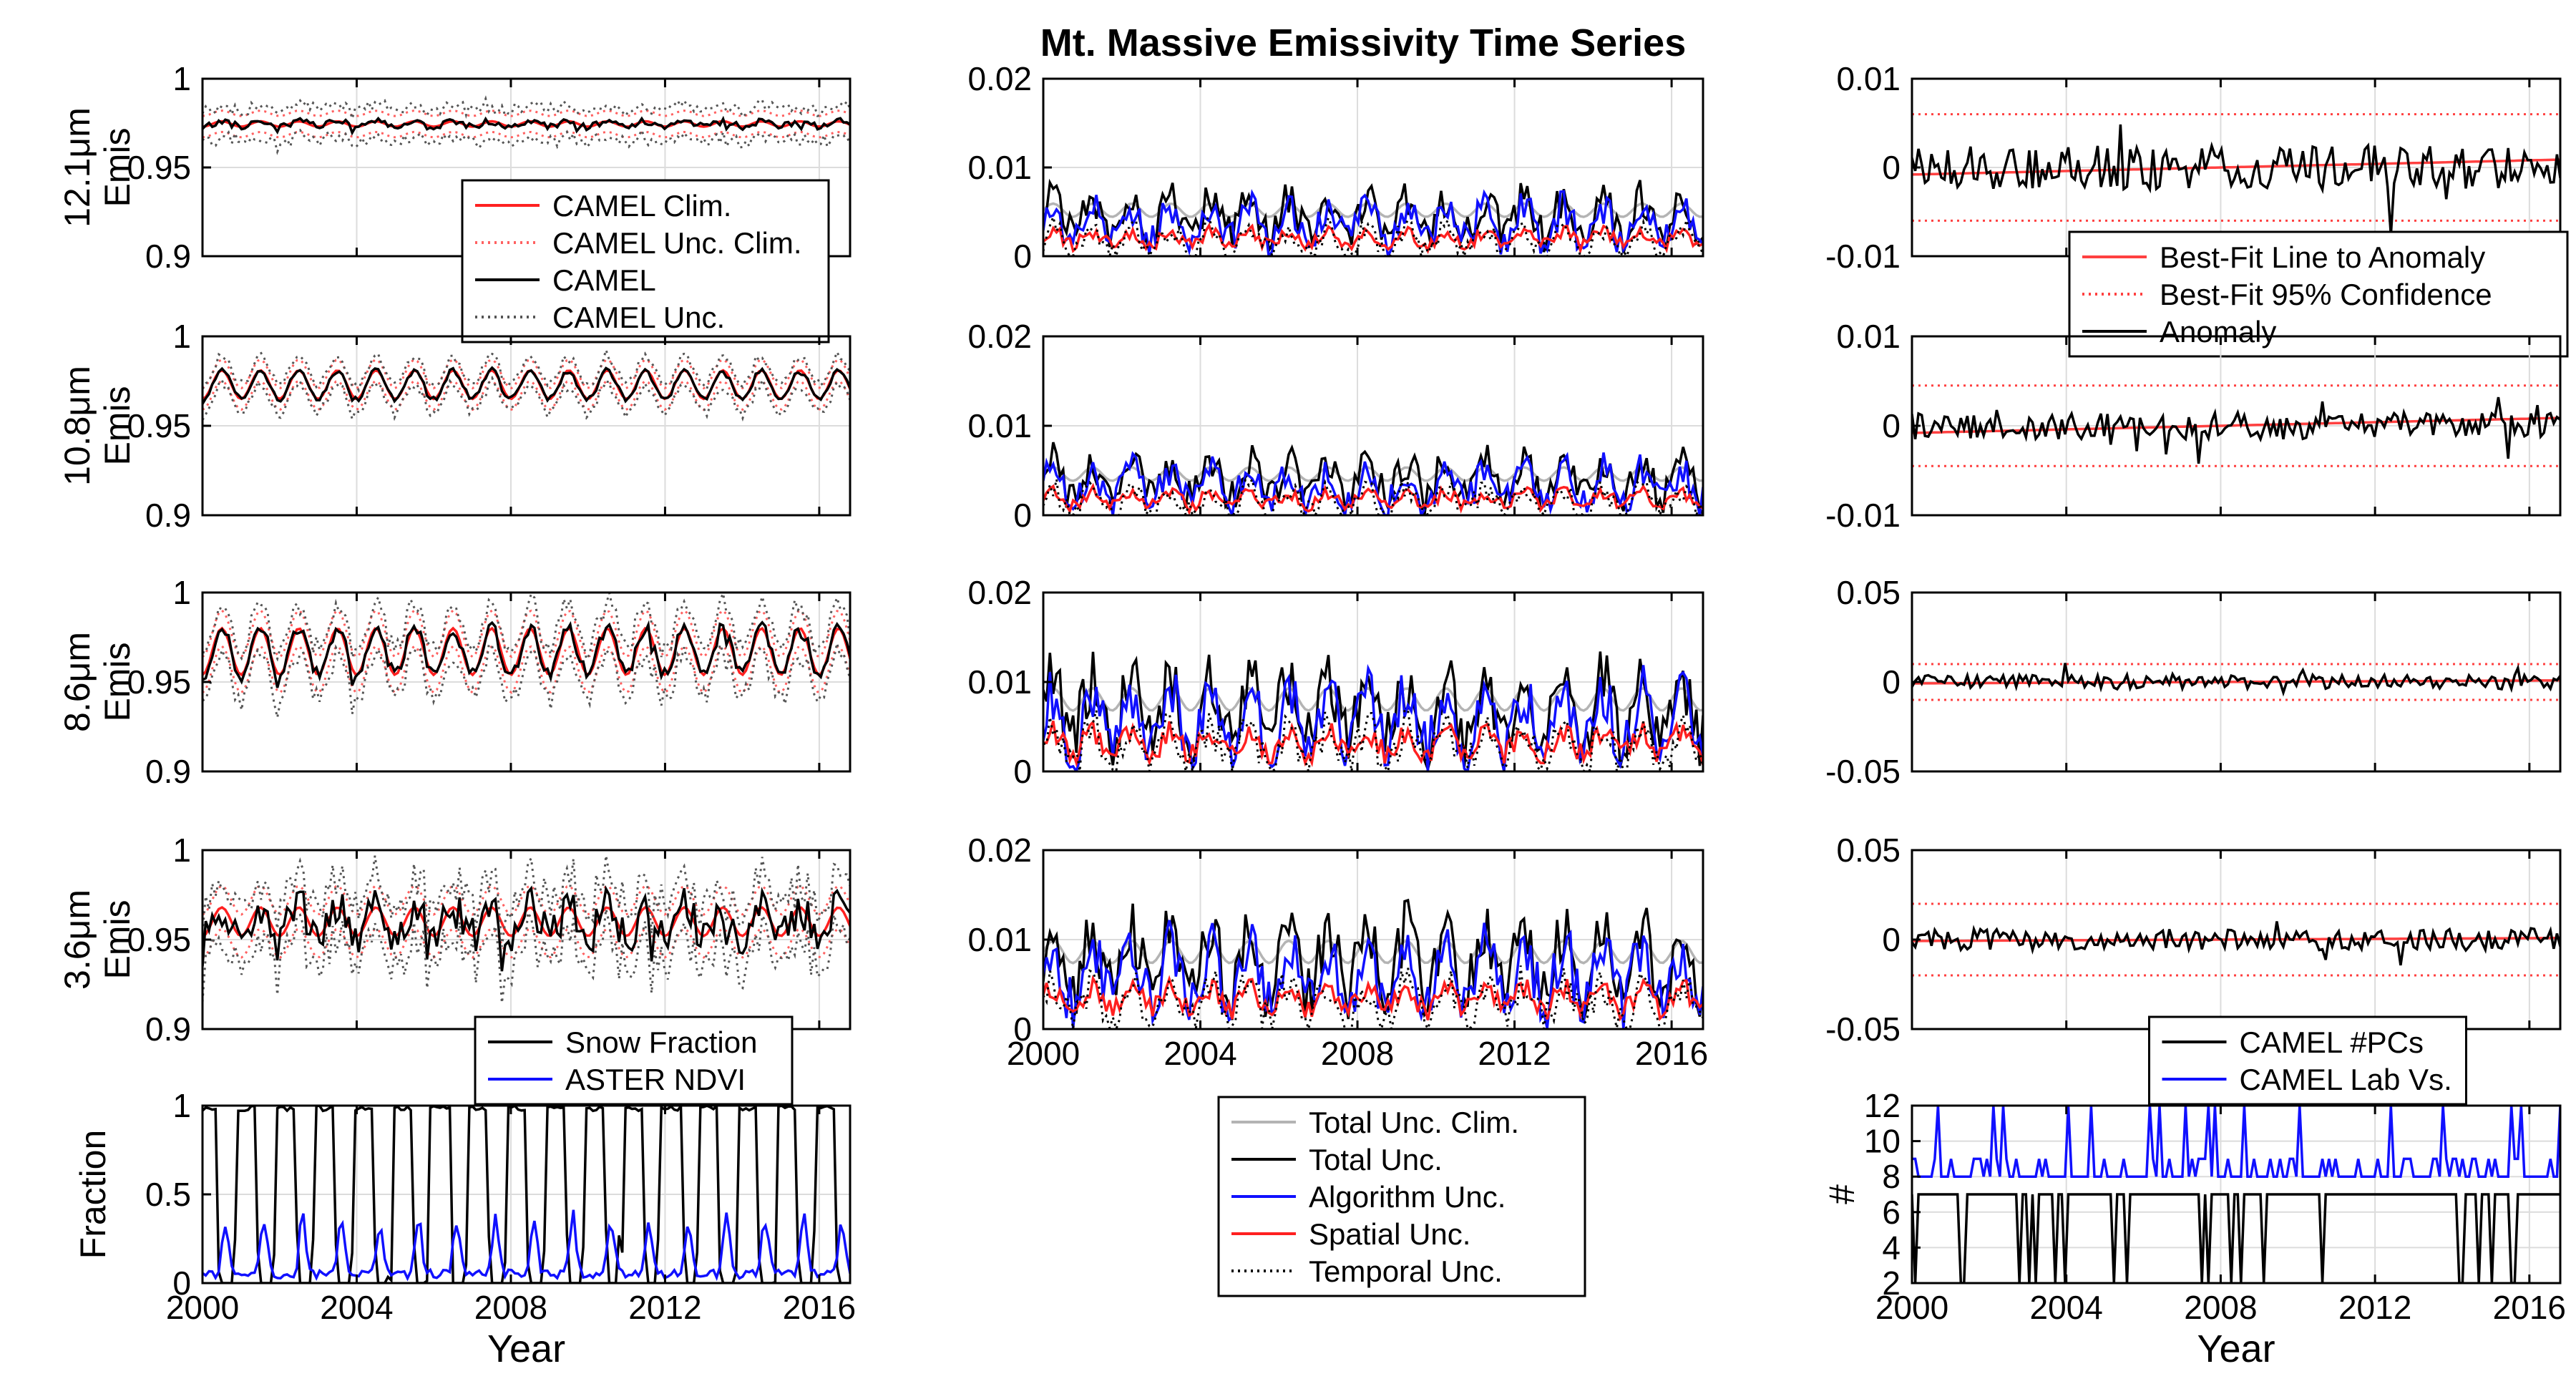  I want to click on chart-anom108: -0.01 0 0.01, so click(2193, 426).